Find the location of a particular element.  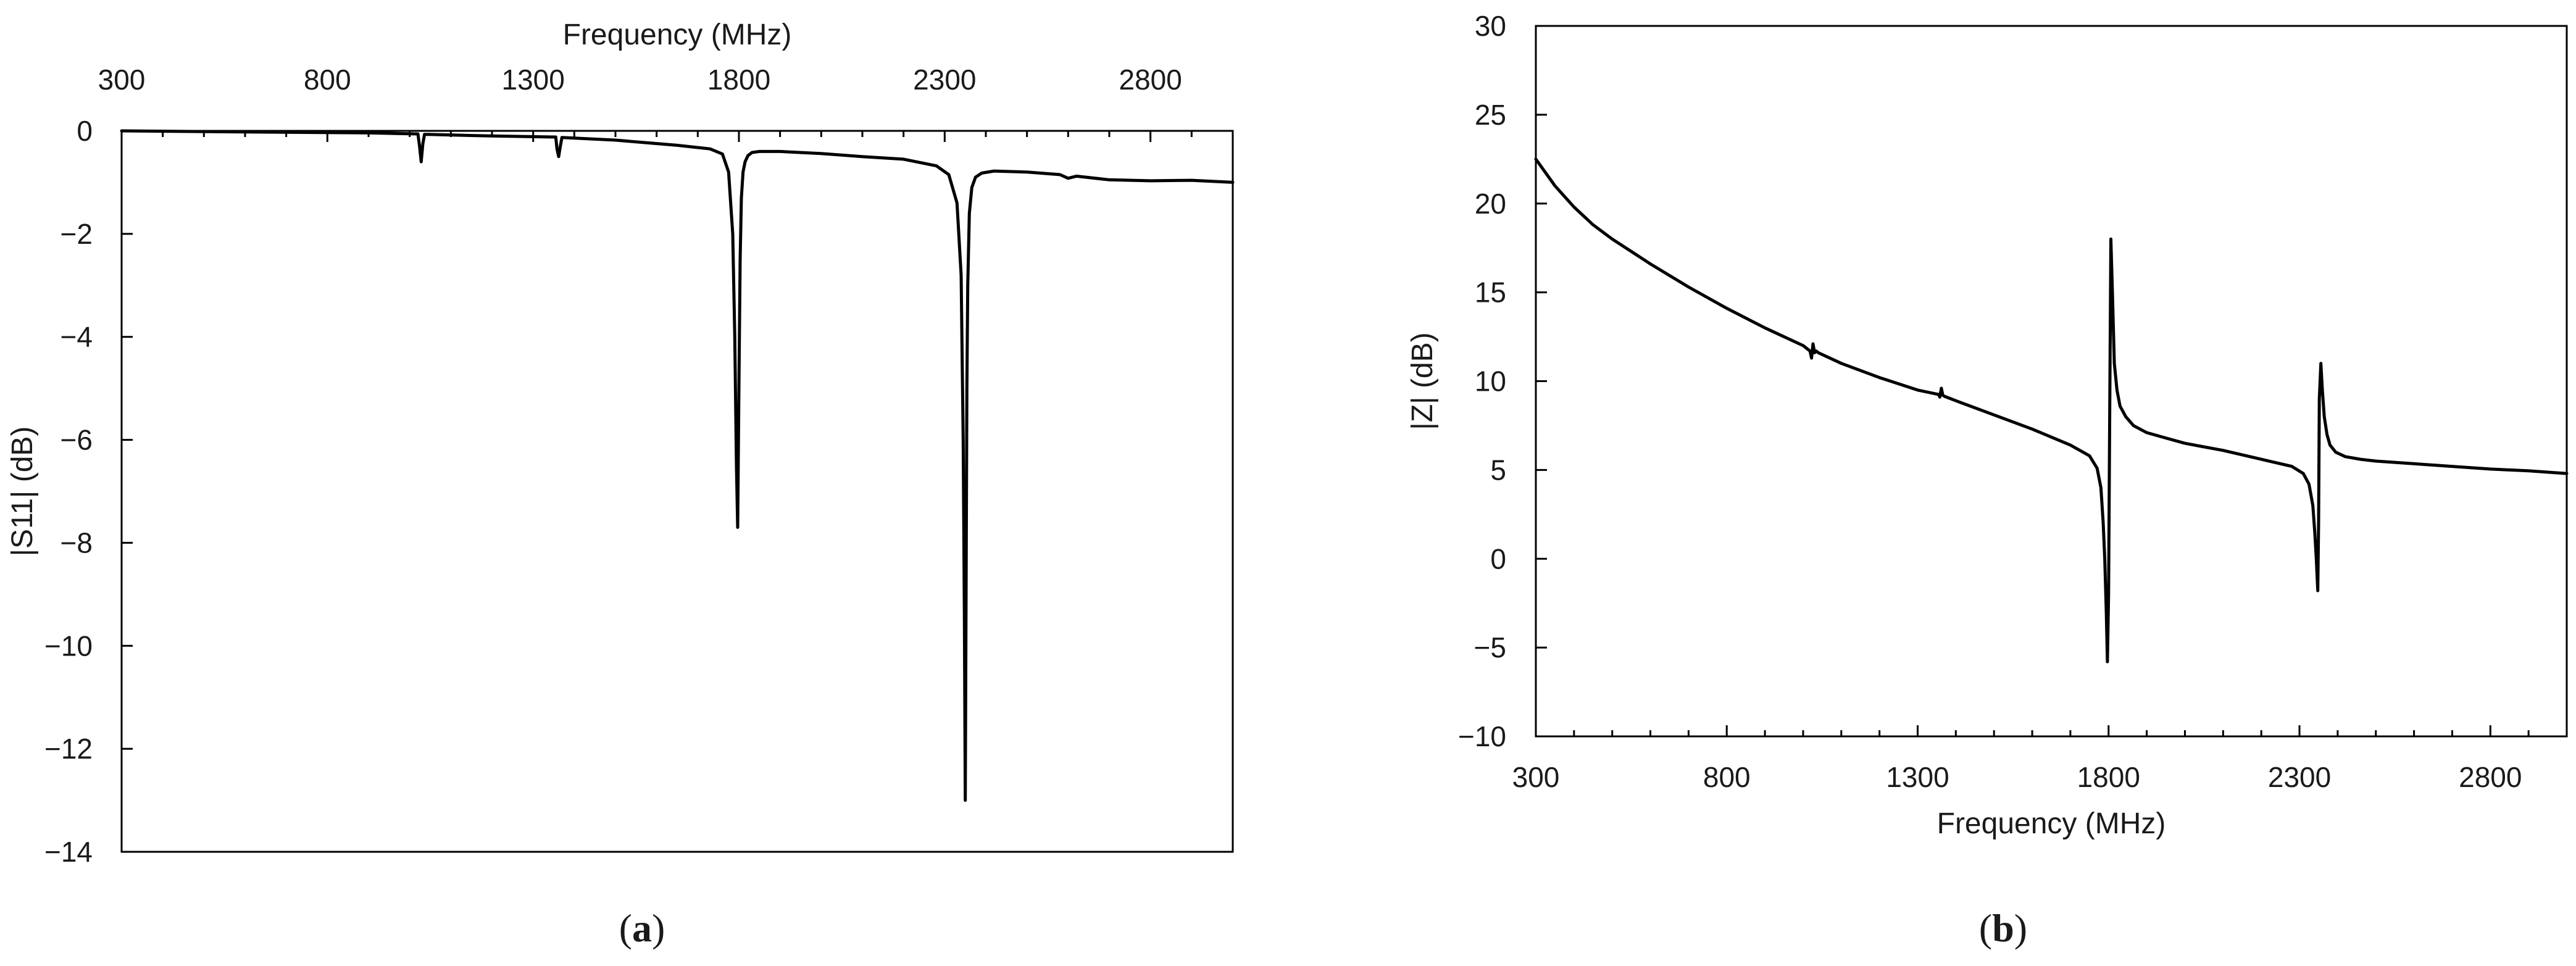

y-tick-label: −12 is located at coordinates (68, 749).